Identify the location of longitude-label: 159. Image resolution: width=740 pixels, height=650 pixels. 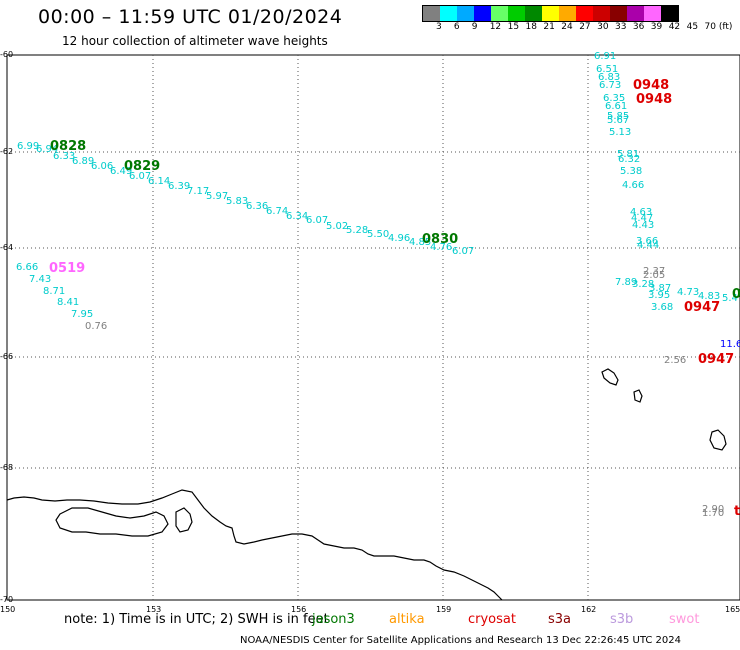
(444, 609).